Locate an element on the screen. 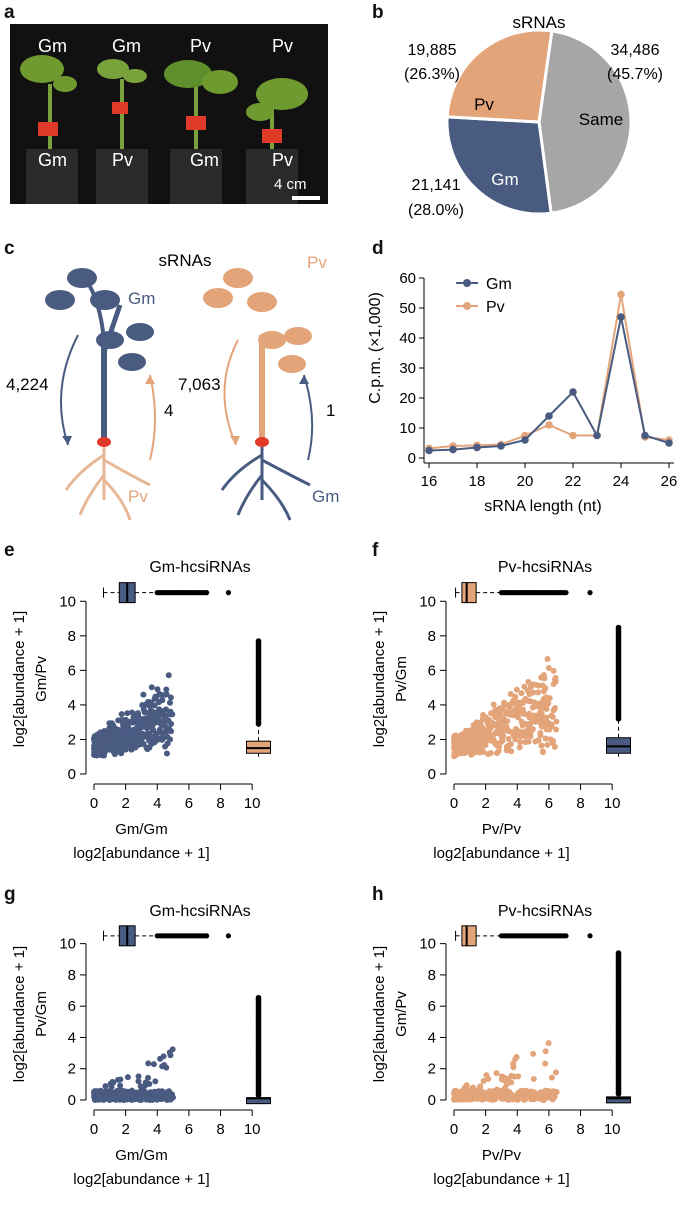 Image resolution: width=685 pixels, height=1206 pixels. right-root-label: Gm is located at coordinates (325, 496).